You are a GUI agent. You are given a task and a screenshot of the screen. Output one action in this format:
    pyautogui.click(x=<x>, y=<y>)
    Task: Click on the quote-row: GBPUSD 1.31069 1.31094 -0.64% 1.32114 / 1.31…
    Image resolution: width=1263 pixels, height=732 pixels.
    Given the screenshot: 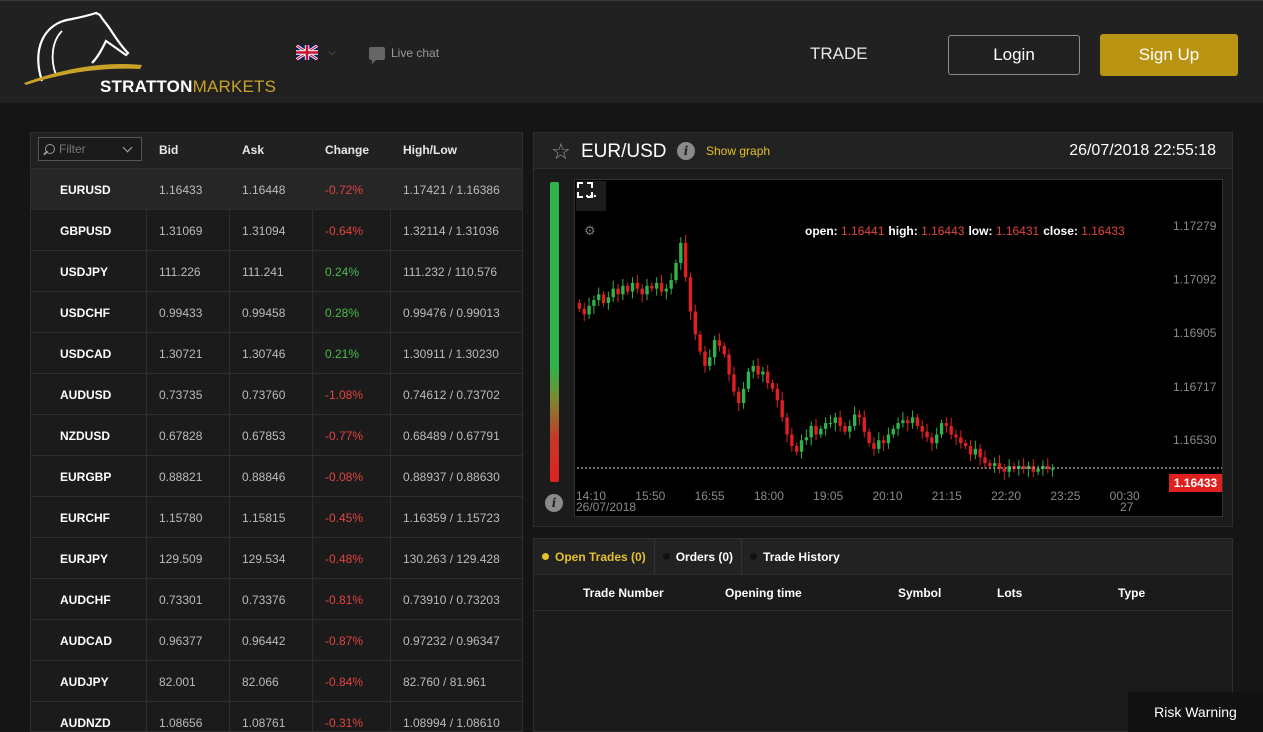 What is the action you would take?
    pyautogui.click(x=276, y=230)
    